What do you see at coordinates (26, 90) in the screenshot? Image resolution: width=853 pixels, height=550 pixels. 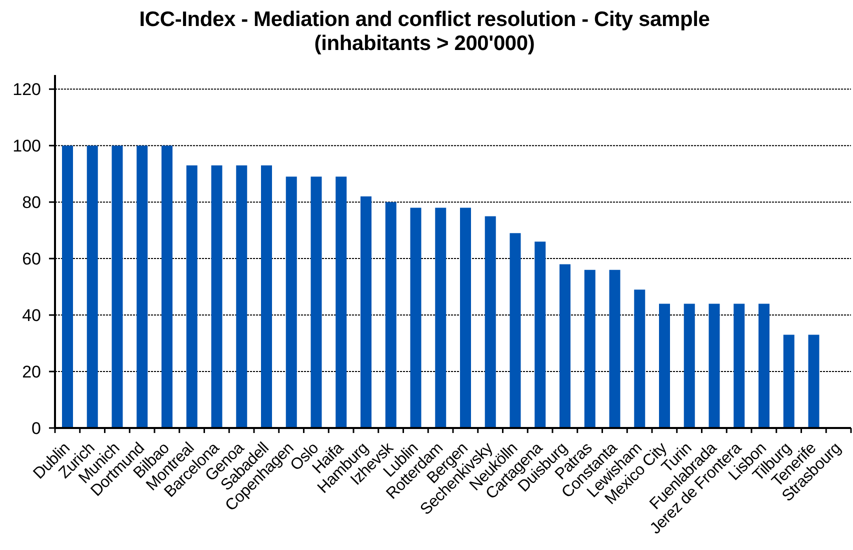 I see `y-tick-label: 120` at bounding box center [26, 90].